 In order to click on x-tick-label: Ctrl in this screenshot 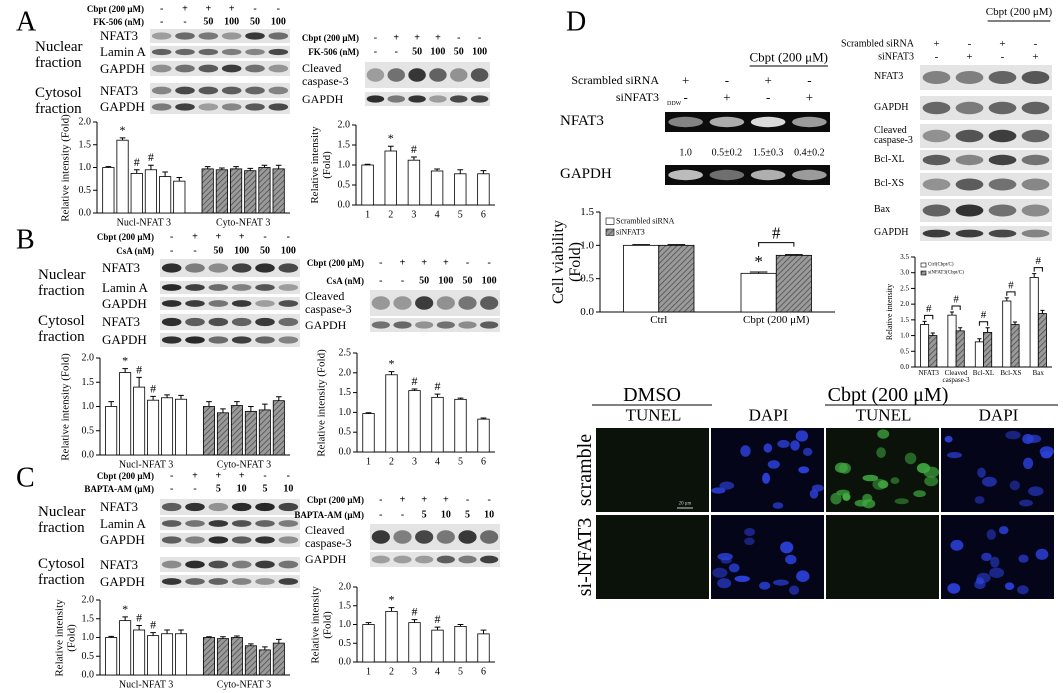, I will do `click(659, 320)`.